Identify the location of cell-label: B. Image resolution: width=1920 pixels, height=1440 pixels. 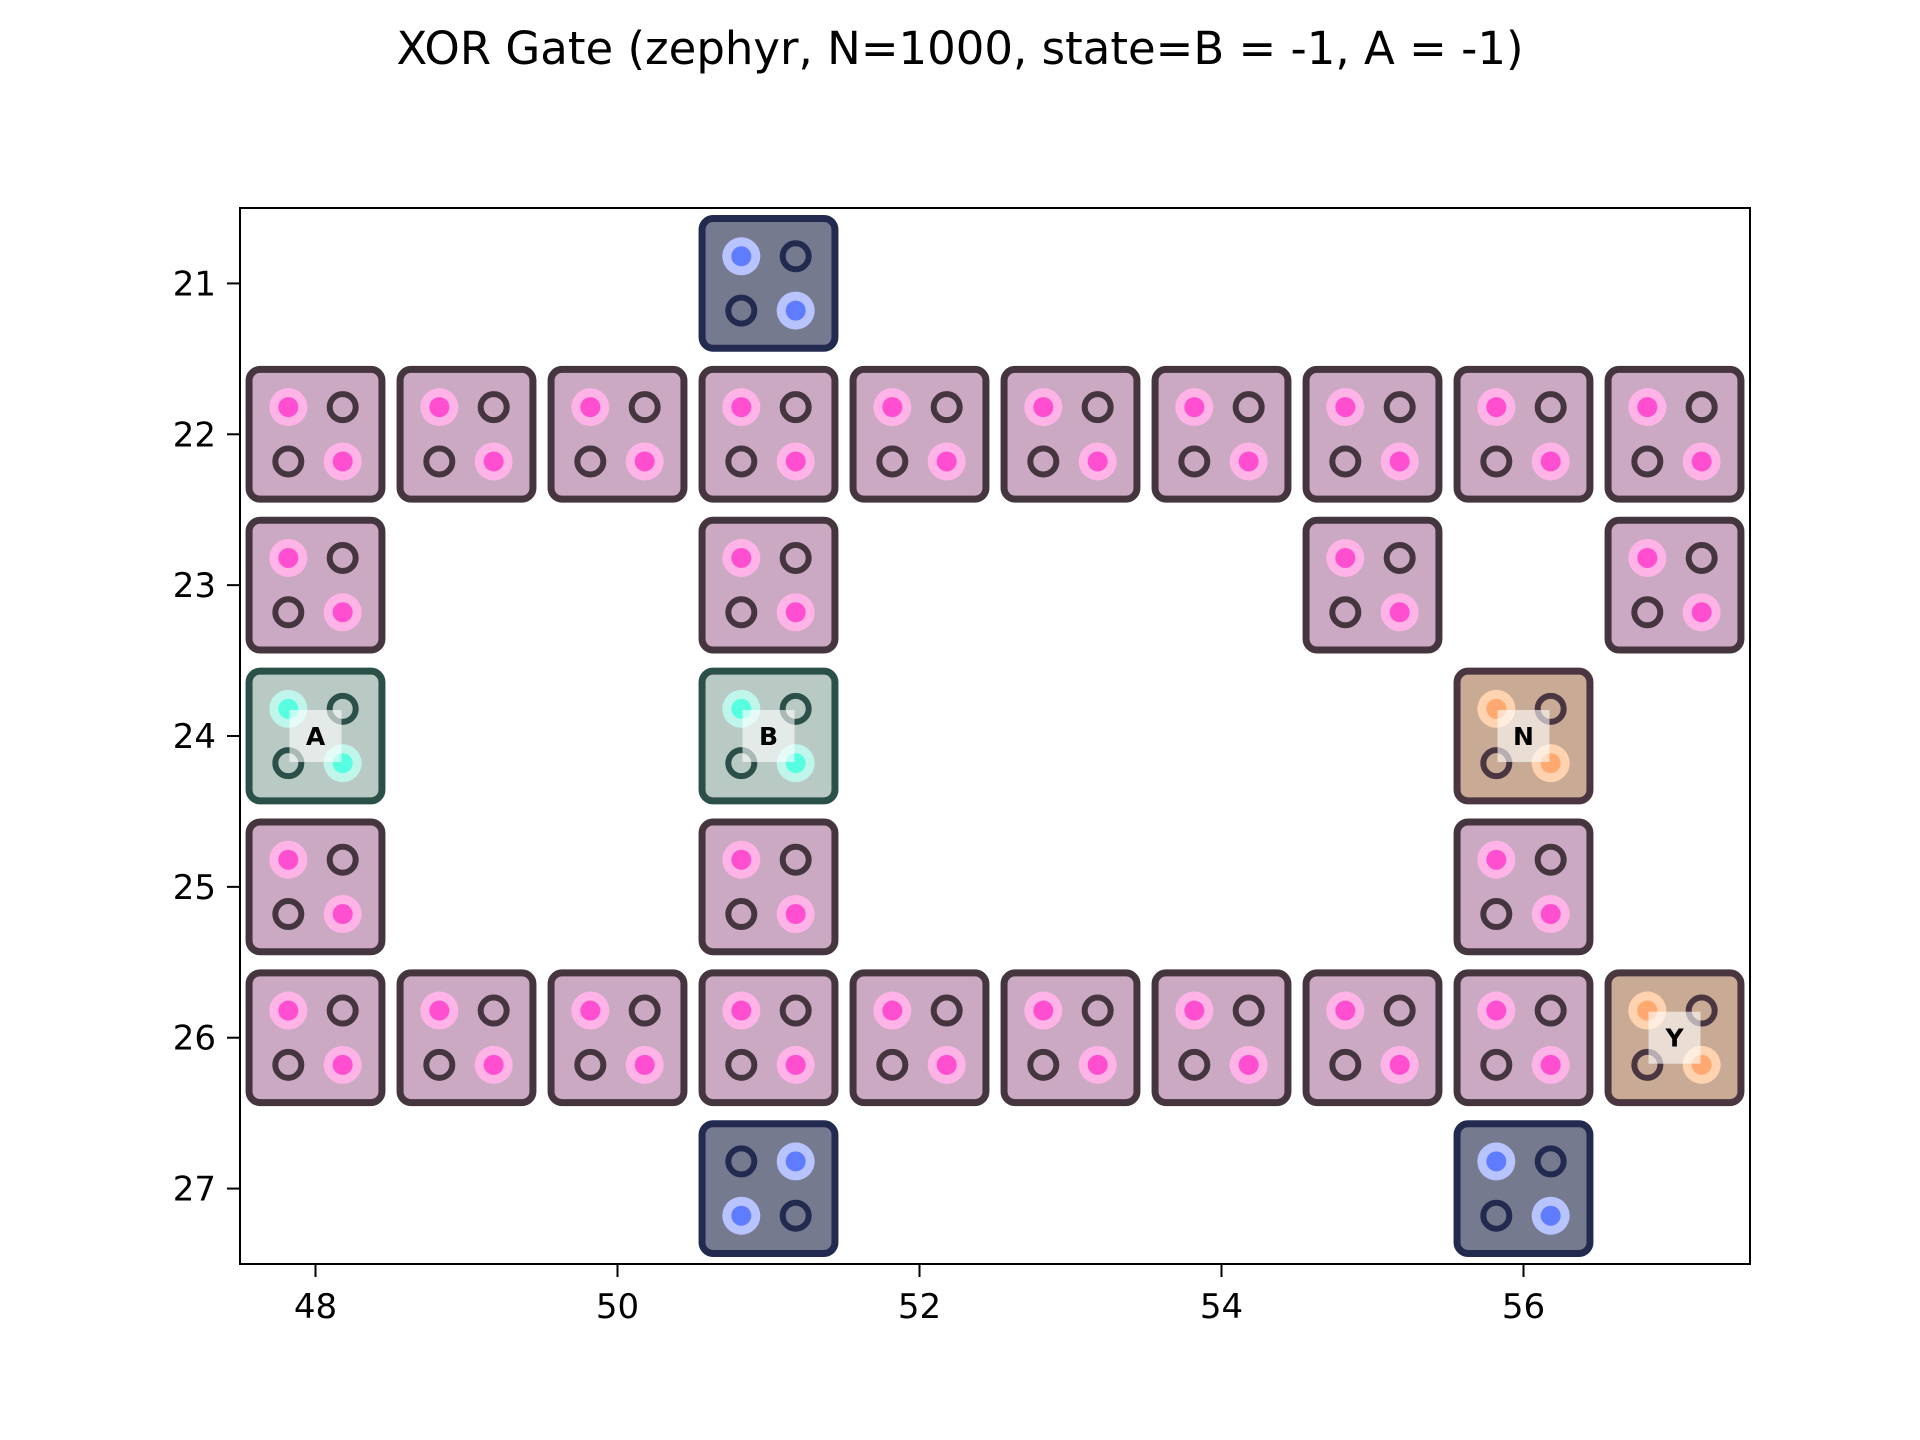
(768, 736).